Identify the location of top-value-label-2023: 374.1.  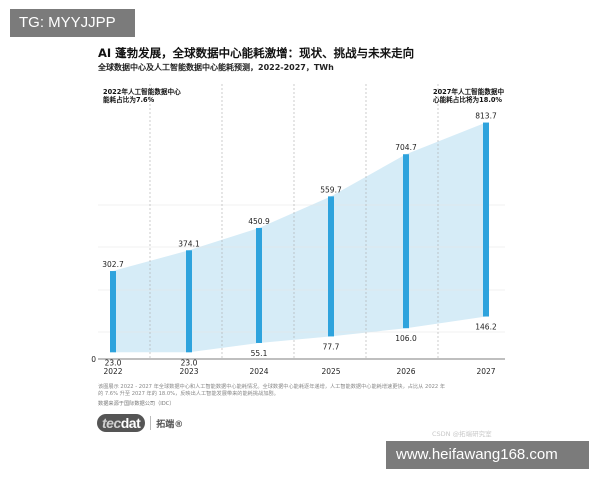
(189, 243).